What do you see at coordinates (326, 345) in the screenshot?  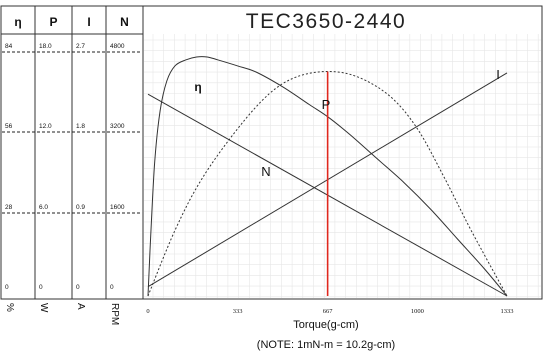 I see `unit-note: (NOTE: 1mN-m = 10.2g-cm)` at bounding box center [326, 345].